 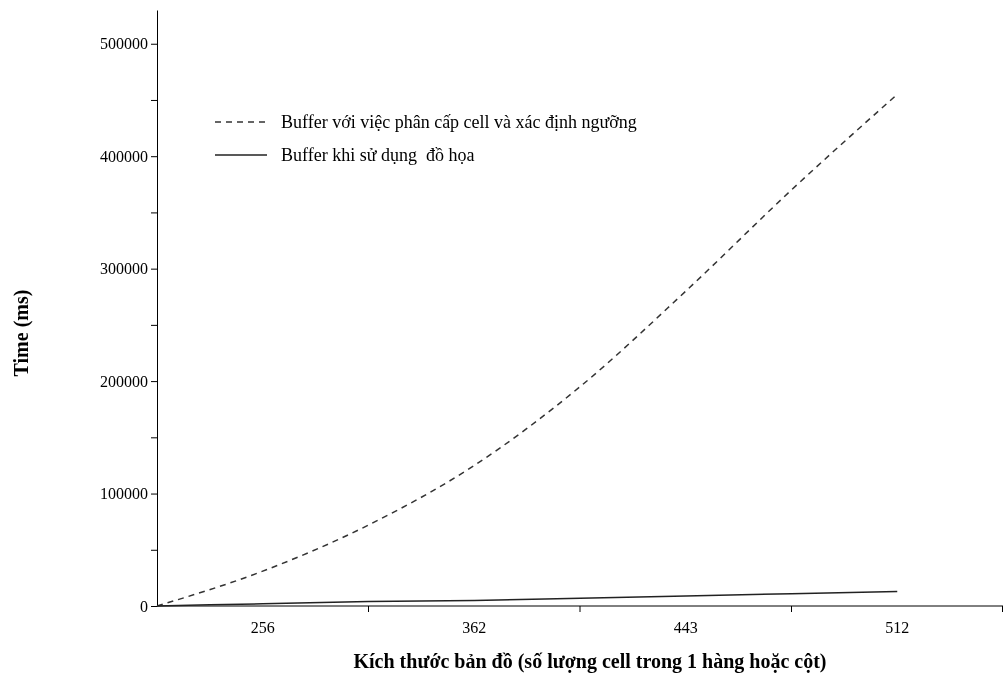 What do you see at coordinates (474, 627) in the screenshot?
I see `x-tick-label: 362` at bounding box center [474, 627].